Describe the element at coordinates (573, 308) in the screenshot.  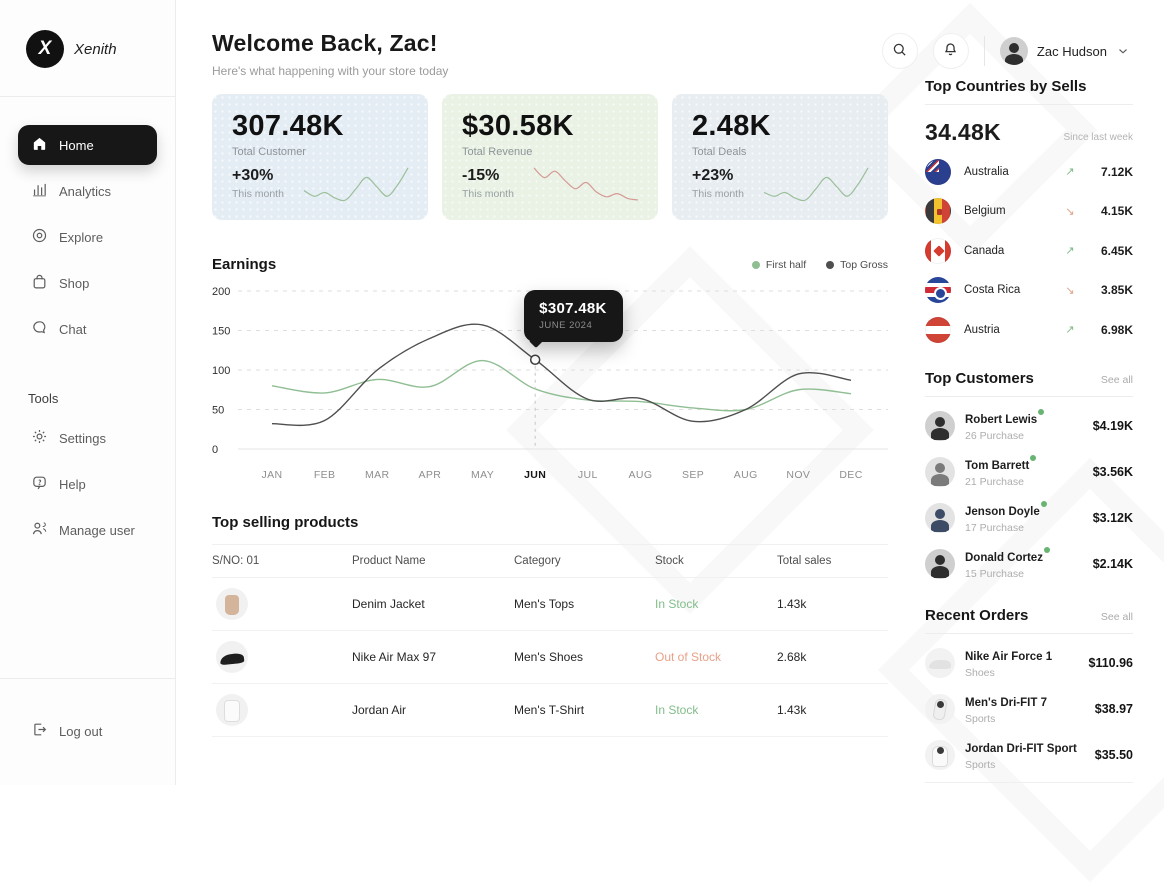
I see `tooltip-value: $307.48K` at that location.